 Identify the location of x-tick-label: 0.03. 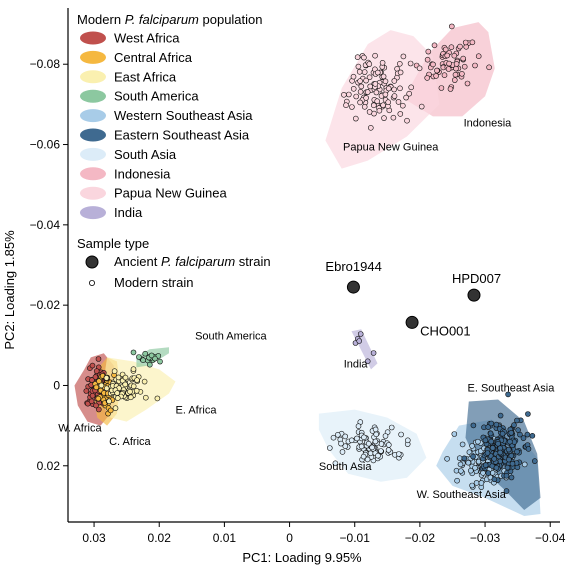
(94, 538).